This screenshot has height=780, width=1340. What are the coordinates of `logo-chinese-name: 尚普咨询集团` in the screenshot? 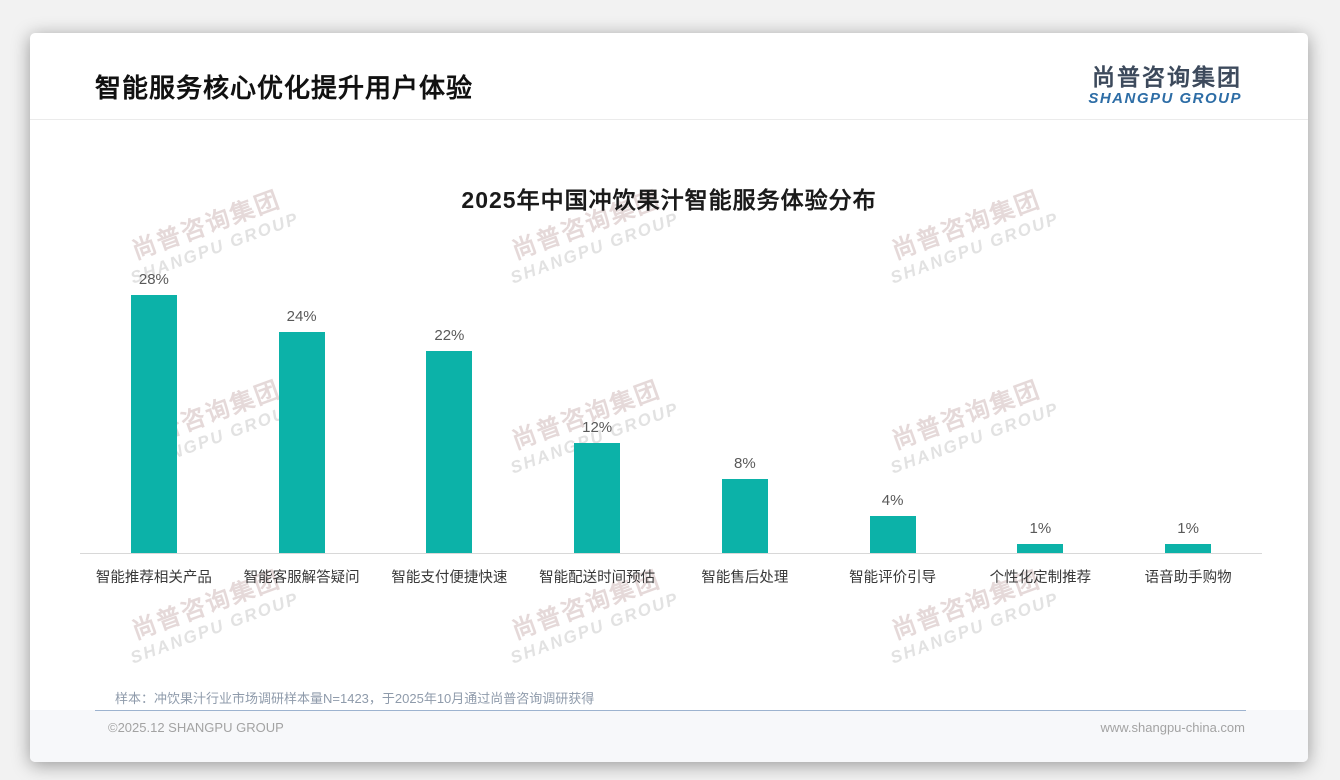 It's located at (1167, 76).